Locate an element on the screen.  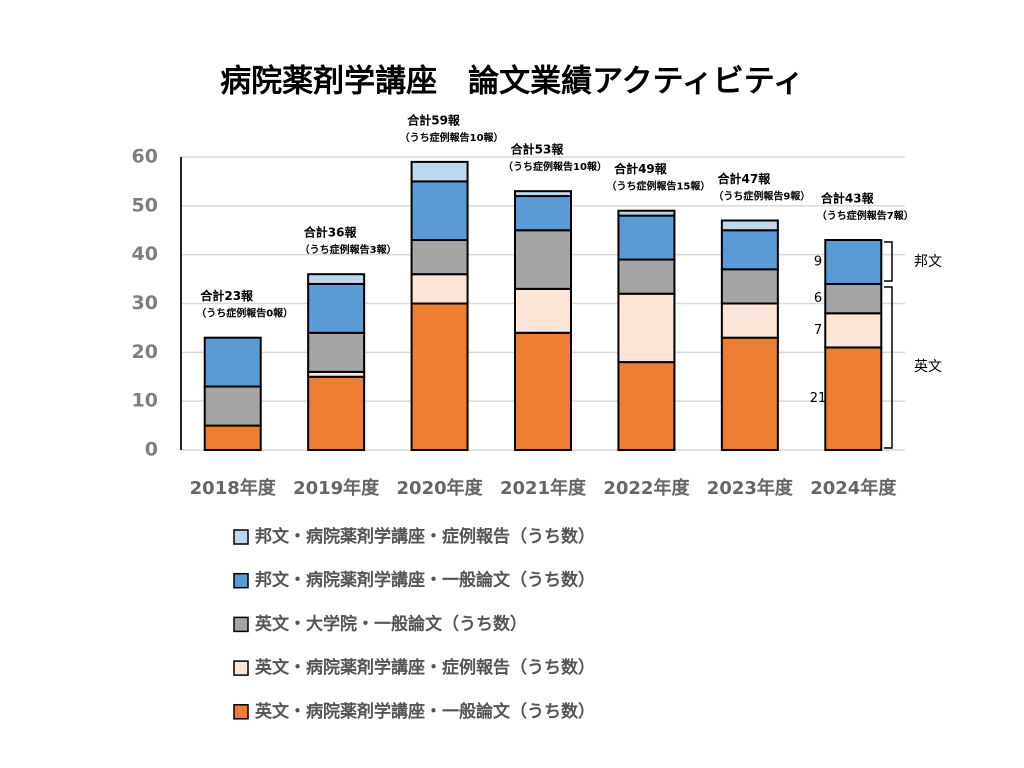
legend-label: 英文・病院薬剤学講座・症例報告（うち数） is located at coordinates (425, 667).